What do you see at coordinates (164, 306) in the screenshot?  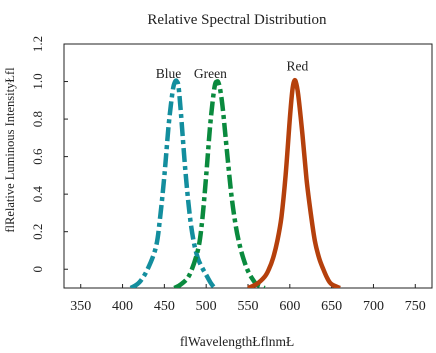 I see `x-tick-label: 450` at bounding box center [164, 306].